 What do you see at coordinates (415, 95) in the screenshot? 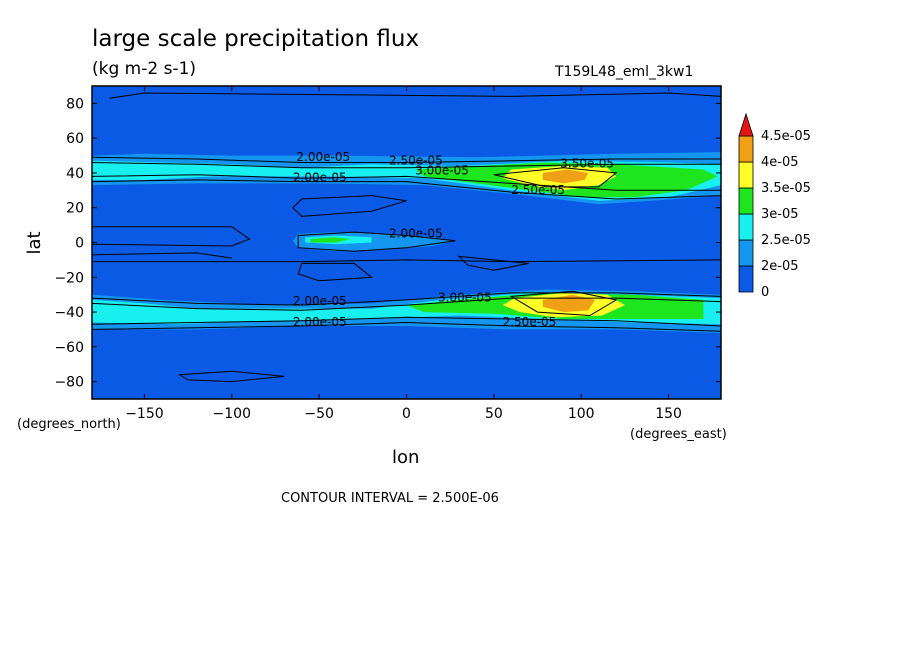
I see `contour-line-polar-north` at bounding box center [415, 95].